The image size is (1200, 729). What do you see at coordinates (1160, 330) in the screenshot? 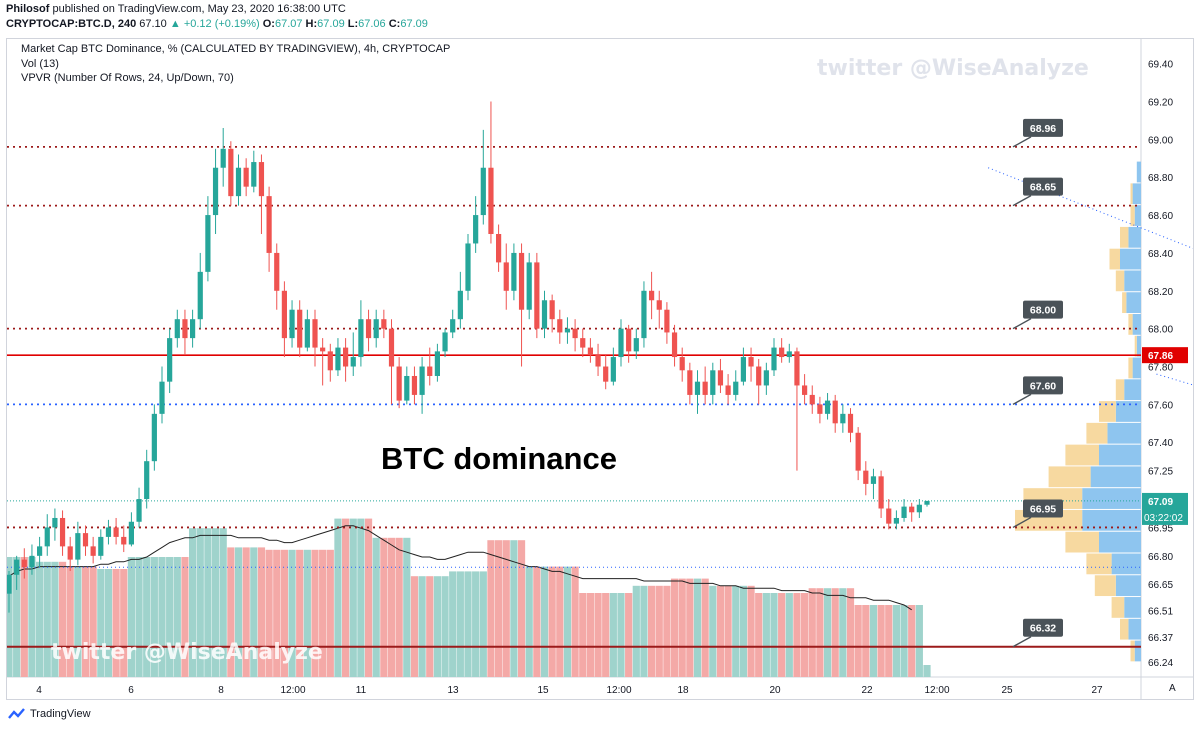
I see `price-tick-label: 68.00` at bounding box center [1160, 330].